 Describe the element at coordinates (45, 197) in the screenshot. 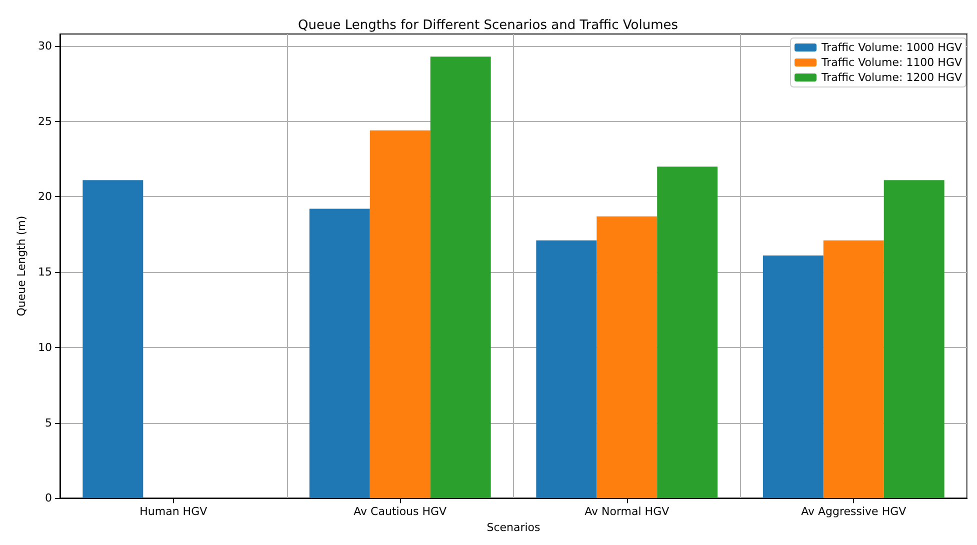

I see `y-tick-label: 20` at that location.